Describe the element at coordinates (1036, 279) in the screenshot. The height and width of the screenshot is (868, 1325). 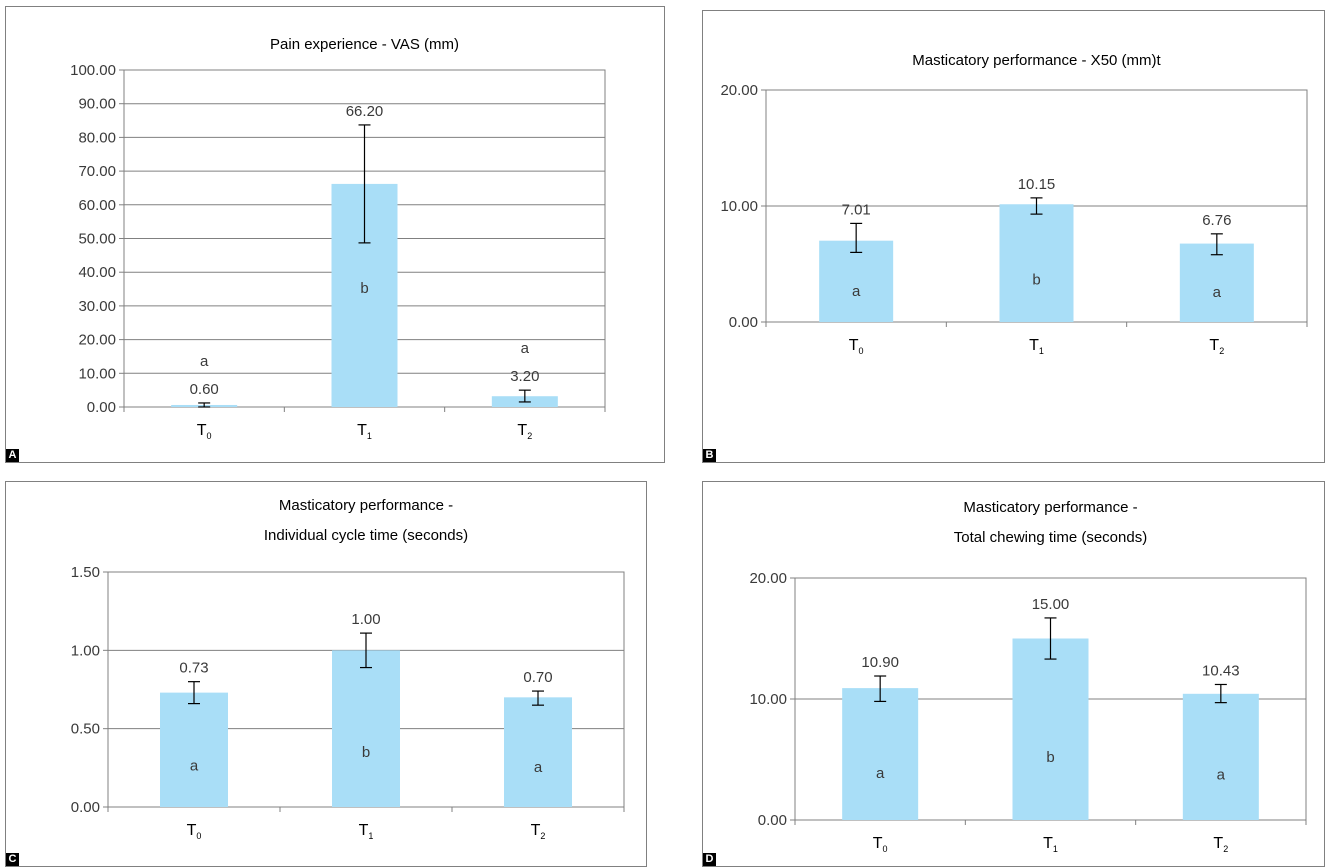
I see `group-letter-b-1: b` at that location.